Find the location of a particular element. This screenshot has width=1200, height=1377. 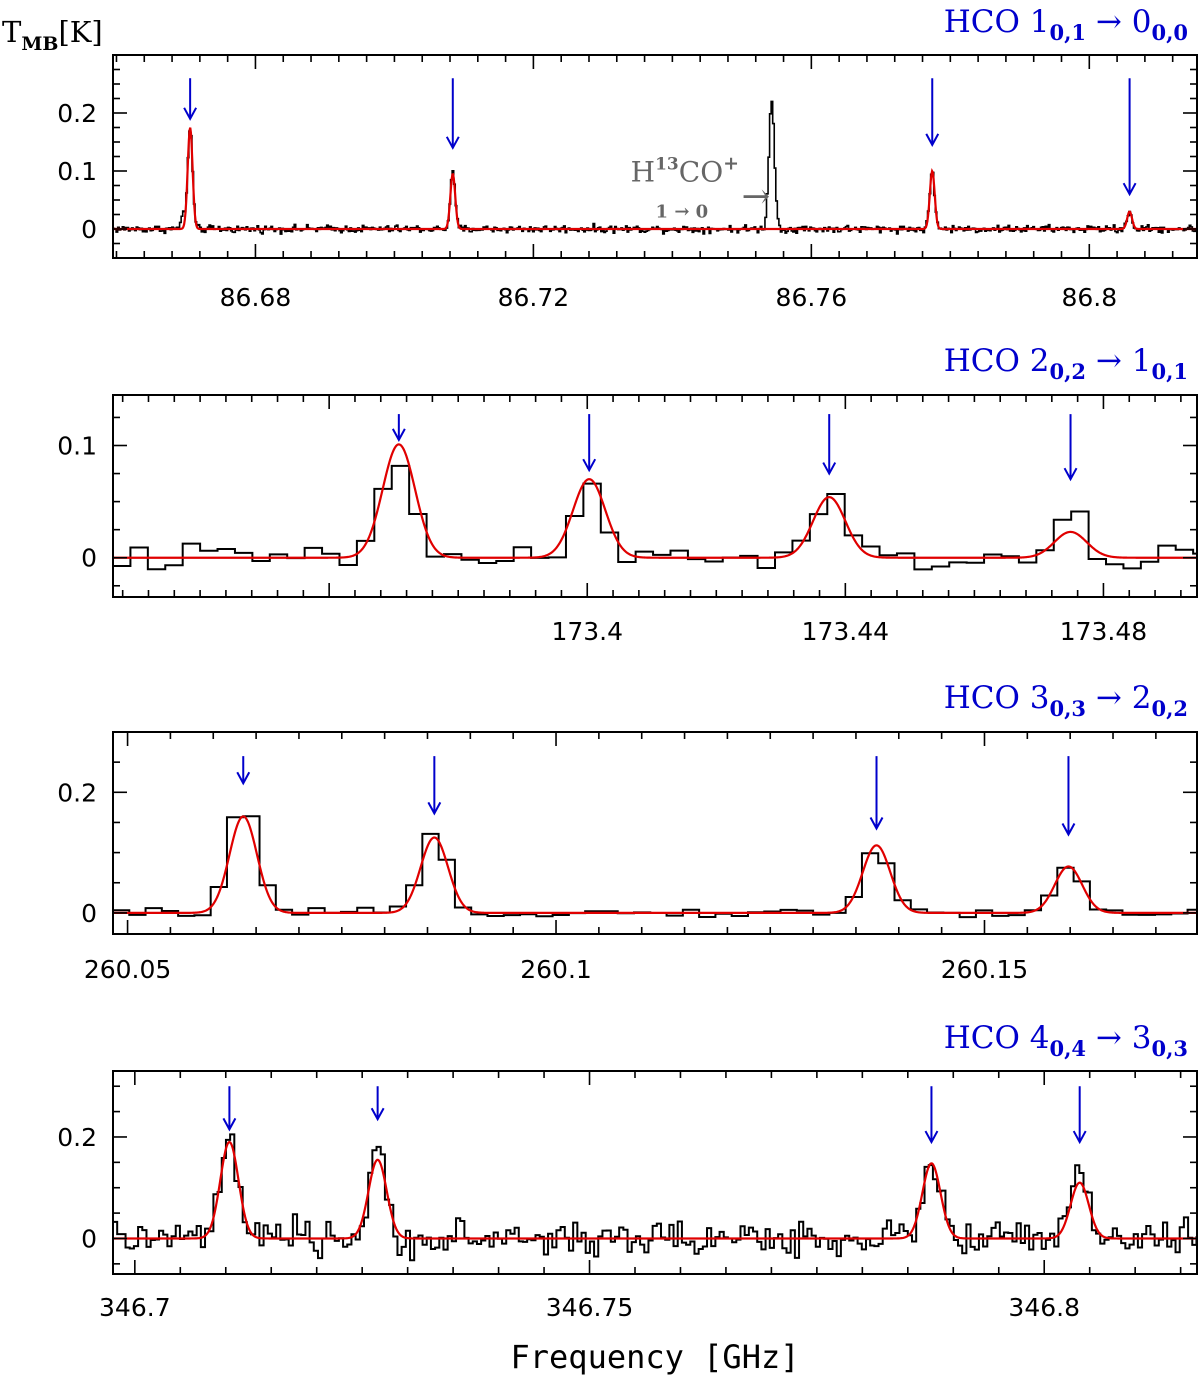

x-tick-label: 86.8 is located at coordinates (1089, 297).